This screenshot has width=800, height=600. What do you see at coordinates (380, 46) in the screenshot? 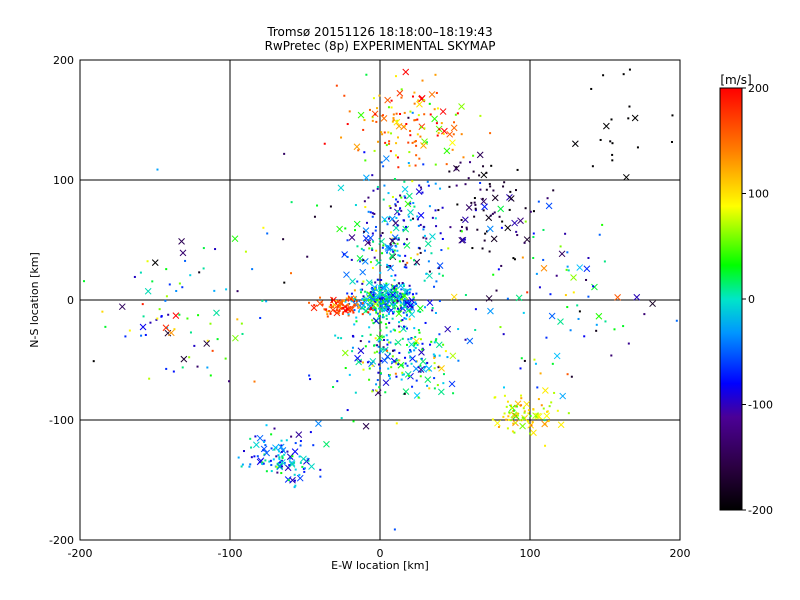
I see `chart-subtitle: RwPretec (8p) EXPERIMENTAL SKYMAP` at bounding box center [380, 46].